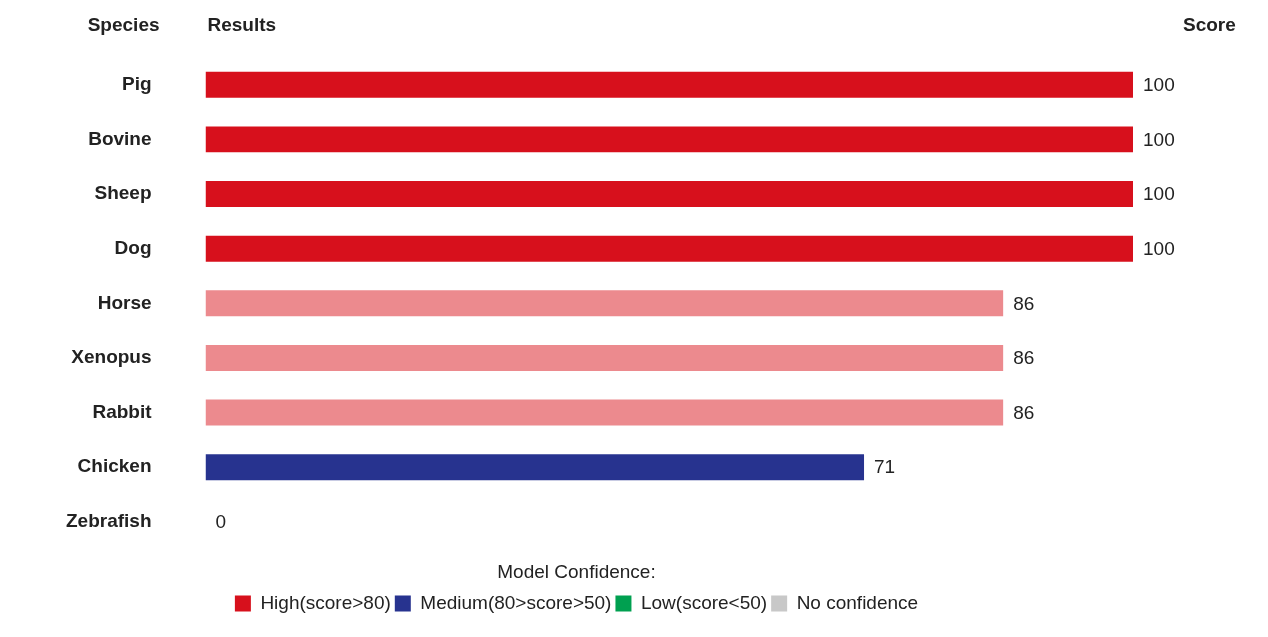 The image size is (1268, 637). Describe the element at coordinates (111, 357) in the screenshot. I see `y-tick-label: Xenopus` at that location.